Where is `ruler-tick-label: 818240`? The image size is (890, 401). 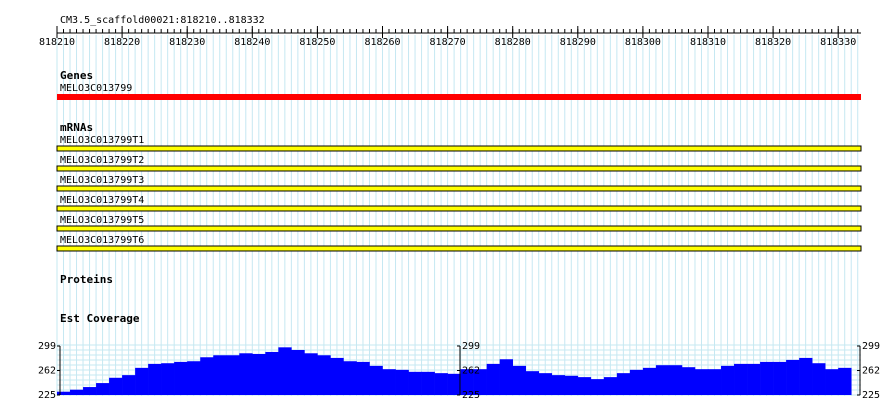
ruler-tick-label: 818240 is located at coordinates (252, 42).